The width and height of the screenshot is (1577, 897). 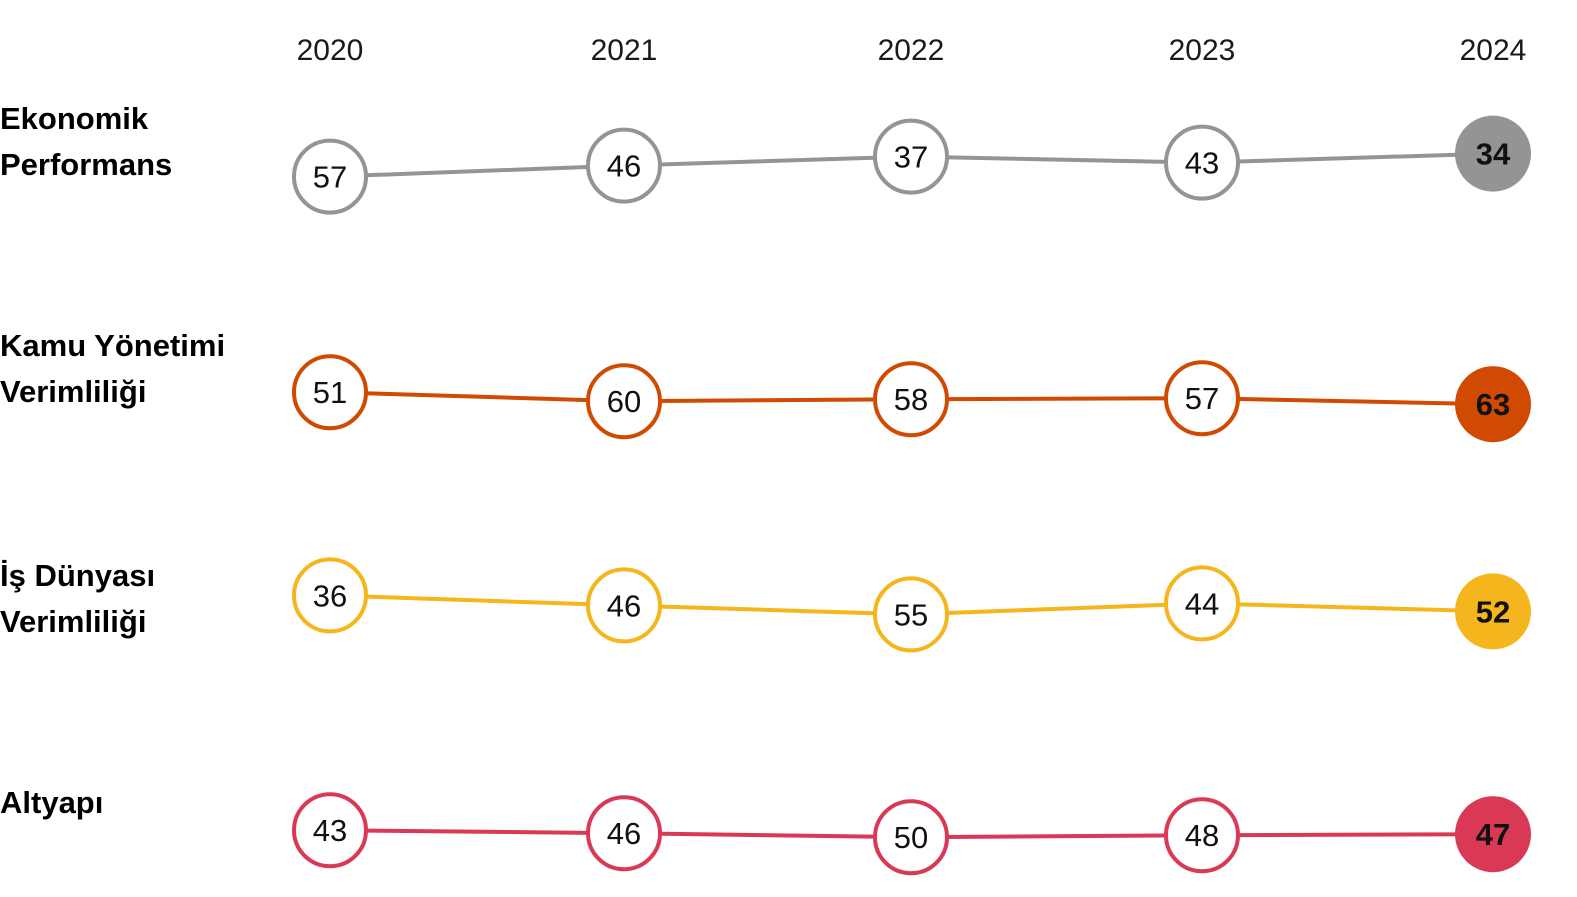 I want to click on point-value-2-4: 52, so click(x=1493, y=611).